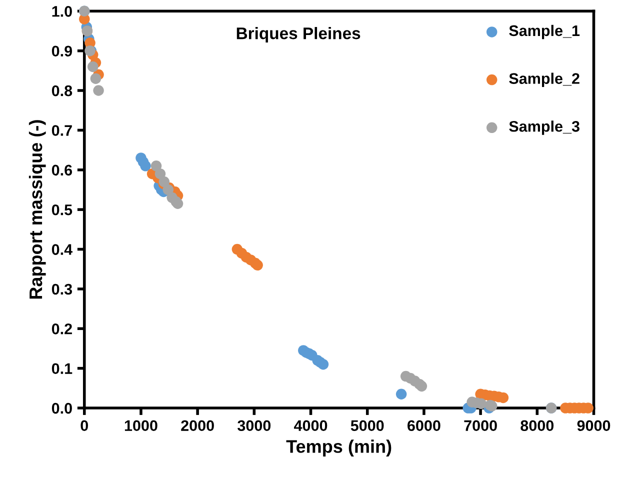 The width and height of the screenshot is (625, 484). Describe the element at coordinates (339, 448) in the screenshot. I see `x-axis-title: Temps (min)` at that location.